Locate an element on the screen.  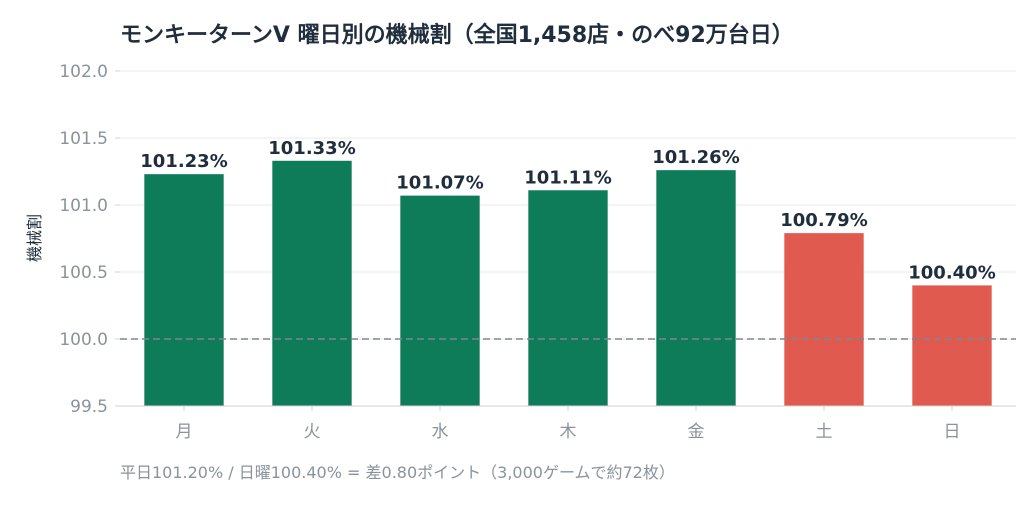
chart-title: モンキーターンV 曜日別の機械割（全国1,458店・のべ92万台日） is located at coordinates (457, 35).